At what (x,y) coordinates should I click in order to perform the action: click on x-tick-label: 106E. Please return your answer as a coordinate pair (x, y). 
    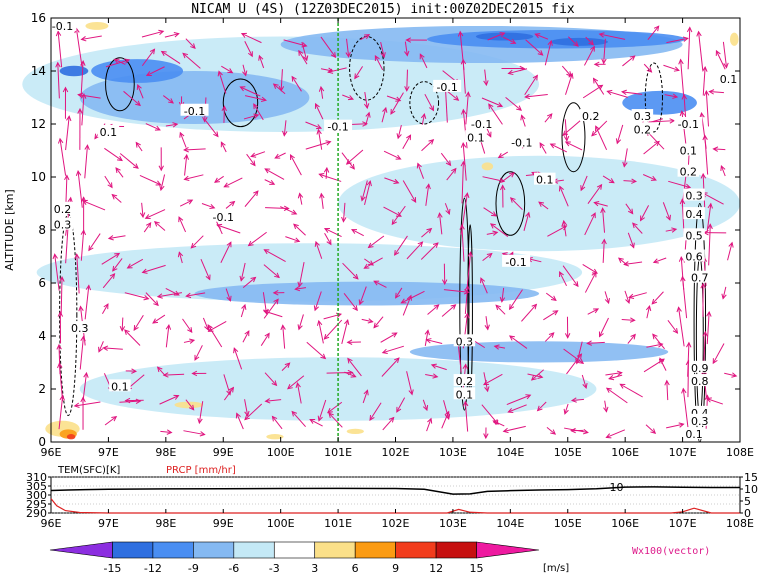
    Looking at the image, I should click on (625, 452).